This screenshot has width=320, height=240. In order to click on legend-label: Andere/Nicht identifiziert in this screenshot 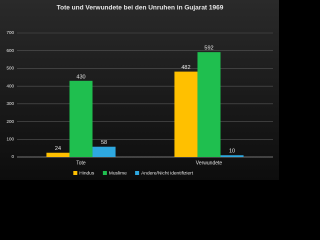, I will do `click(167, 173)`.